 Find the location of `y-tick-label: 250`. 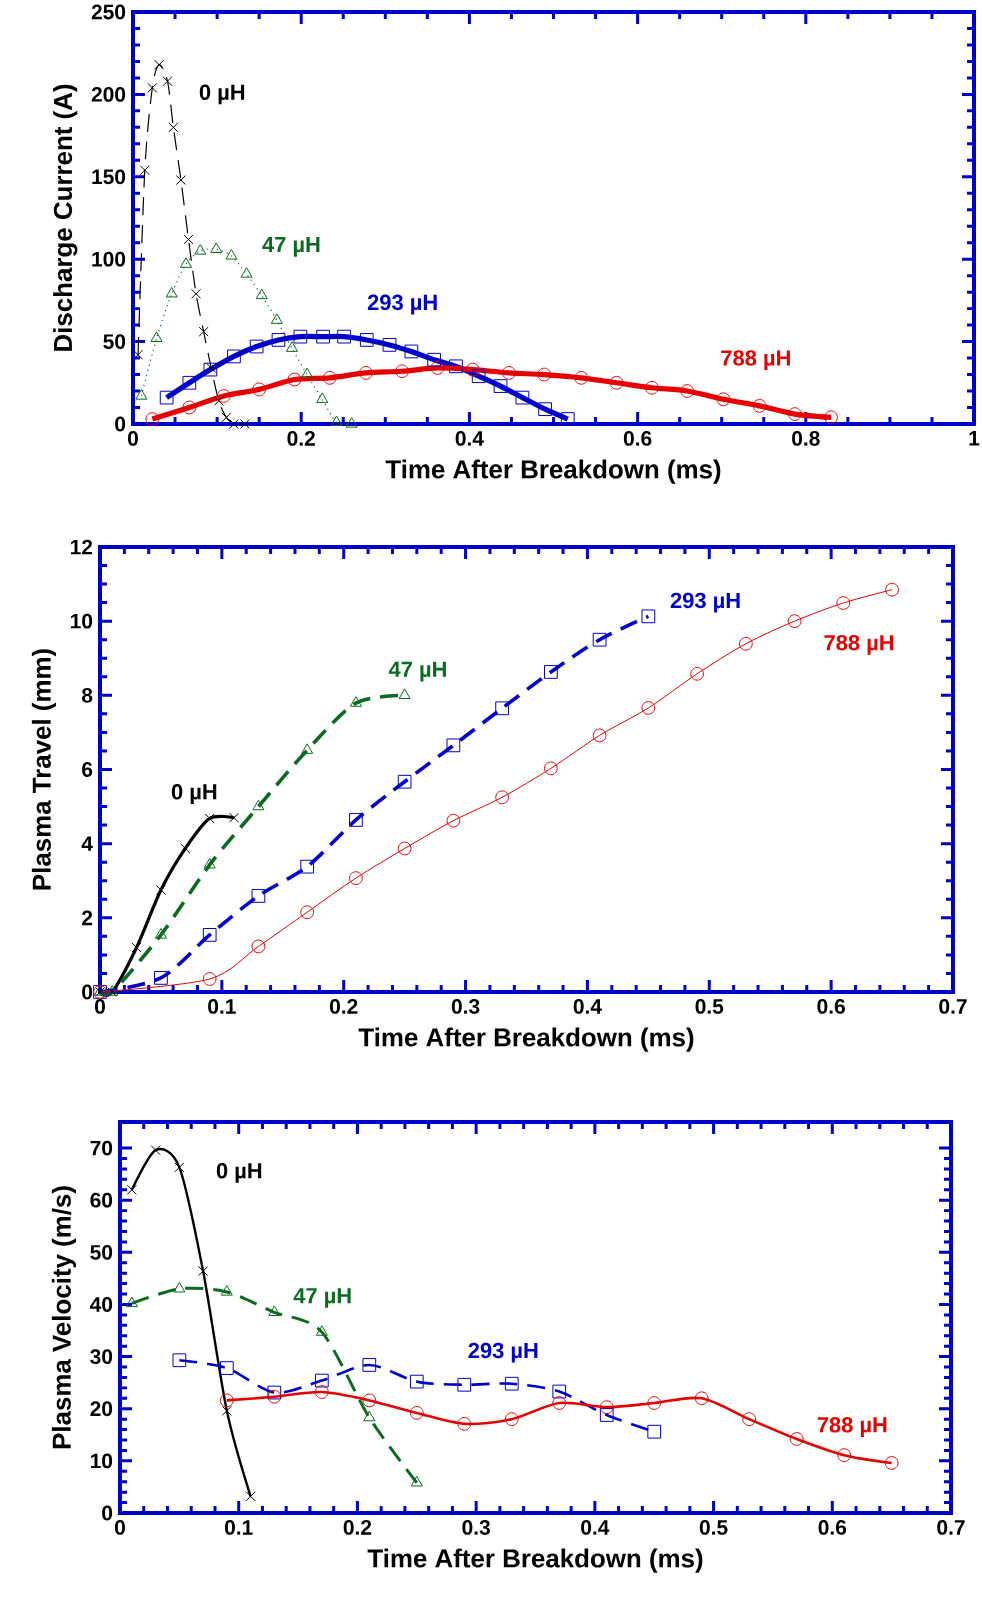

y-tick-label: 250 is located at coordinates (108, 12).